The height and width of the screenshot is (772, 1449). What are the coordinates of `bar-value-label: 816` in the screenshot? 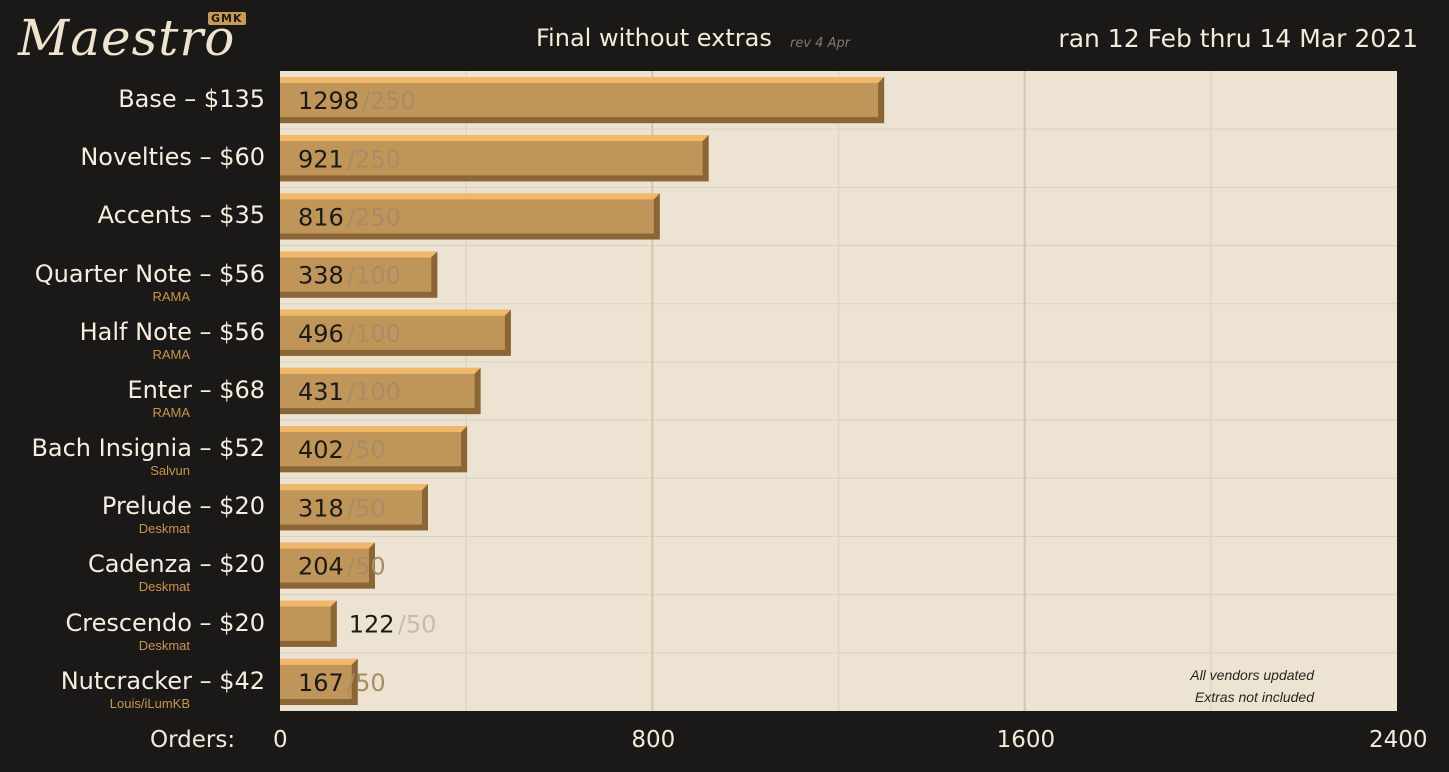 It's located at (321, 217).